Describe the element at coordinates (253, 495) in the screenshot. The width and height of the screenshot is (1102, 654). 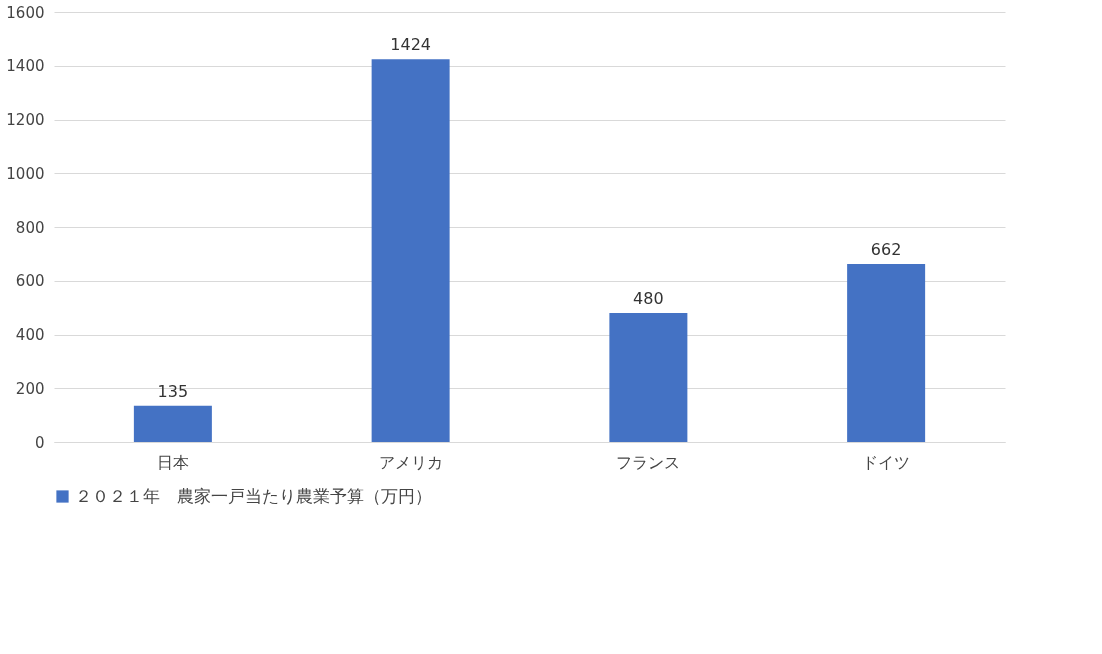
I see `legend-label: ２０２１年 農家一戸当たり農業予算（万円）` at that location.